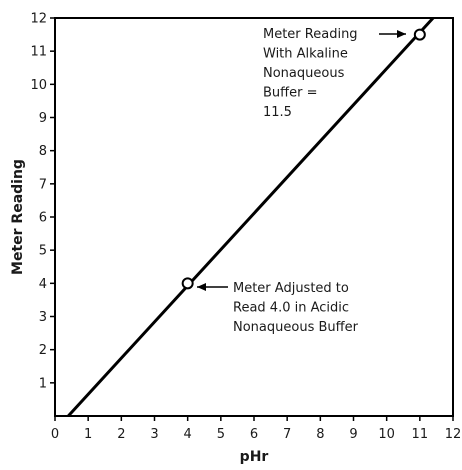 Image resolution: width=462 pixels, height=470 pixels. Describe the element at coordinates (254, 434) in the screenshot. I see `x-tick-label: 6` at that location.